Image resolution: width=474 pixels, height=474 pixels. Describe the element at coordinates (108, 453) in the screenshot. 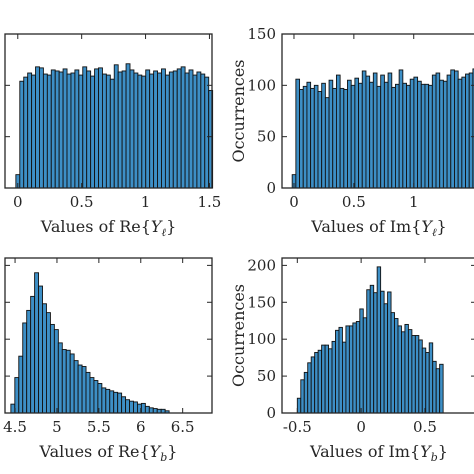

I see `x-axis-label: Values of Re{Yb}` at that location.